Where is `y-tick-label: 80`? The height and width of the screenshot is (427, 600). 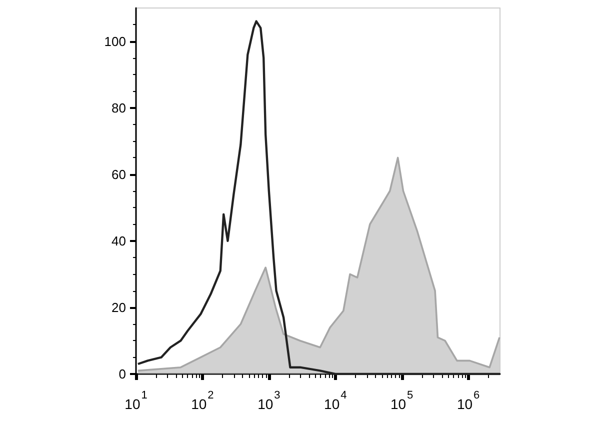
y-tick-label: 80 is located at coordinates (119, 108).